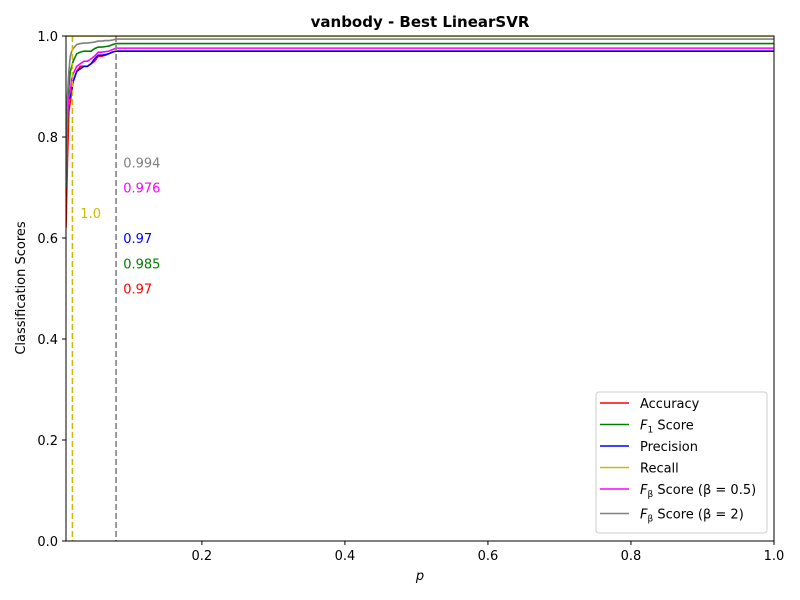 This screenshot has height=600, width=800. What do you see at coordinates (51, 290) in the screenshot?
I see `y-axis: 0.0 0.2 0.4 0.6 0.8 1.0` at bounding box center [51, 290].